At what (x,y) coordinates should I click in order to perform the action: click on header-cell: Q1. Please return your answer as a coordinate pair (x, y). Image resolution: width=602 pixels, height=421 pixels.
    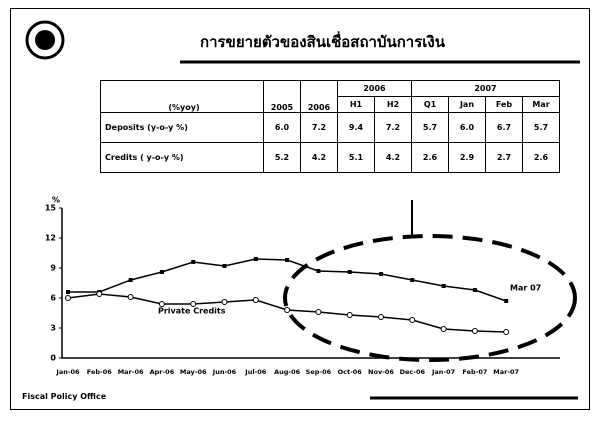
    Looking at the image, I should click on (430, 104).